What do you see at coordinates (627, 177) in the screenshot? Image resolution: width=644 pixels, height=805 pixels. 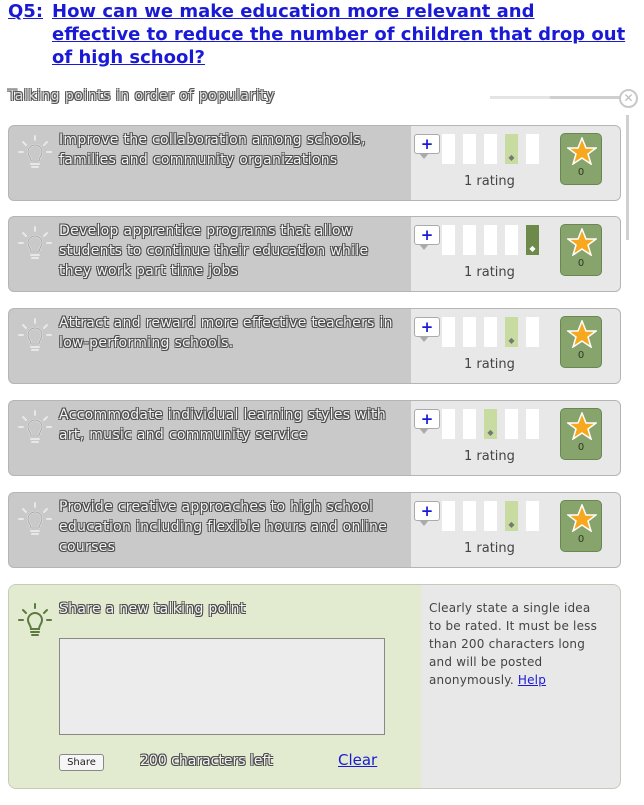 I see `scrollbar` at bounding box center [627, 177].